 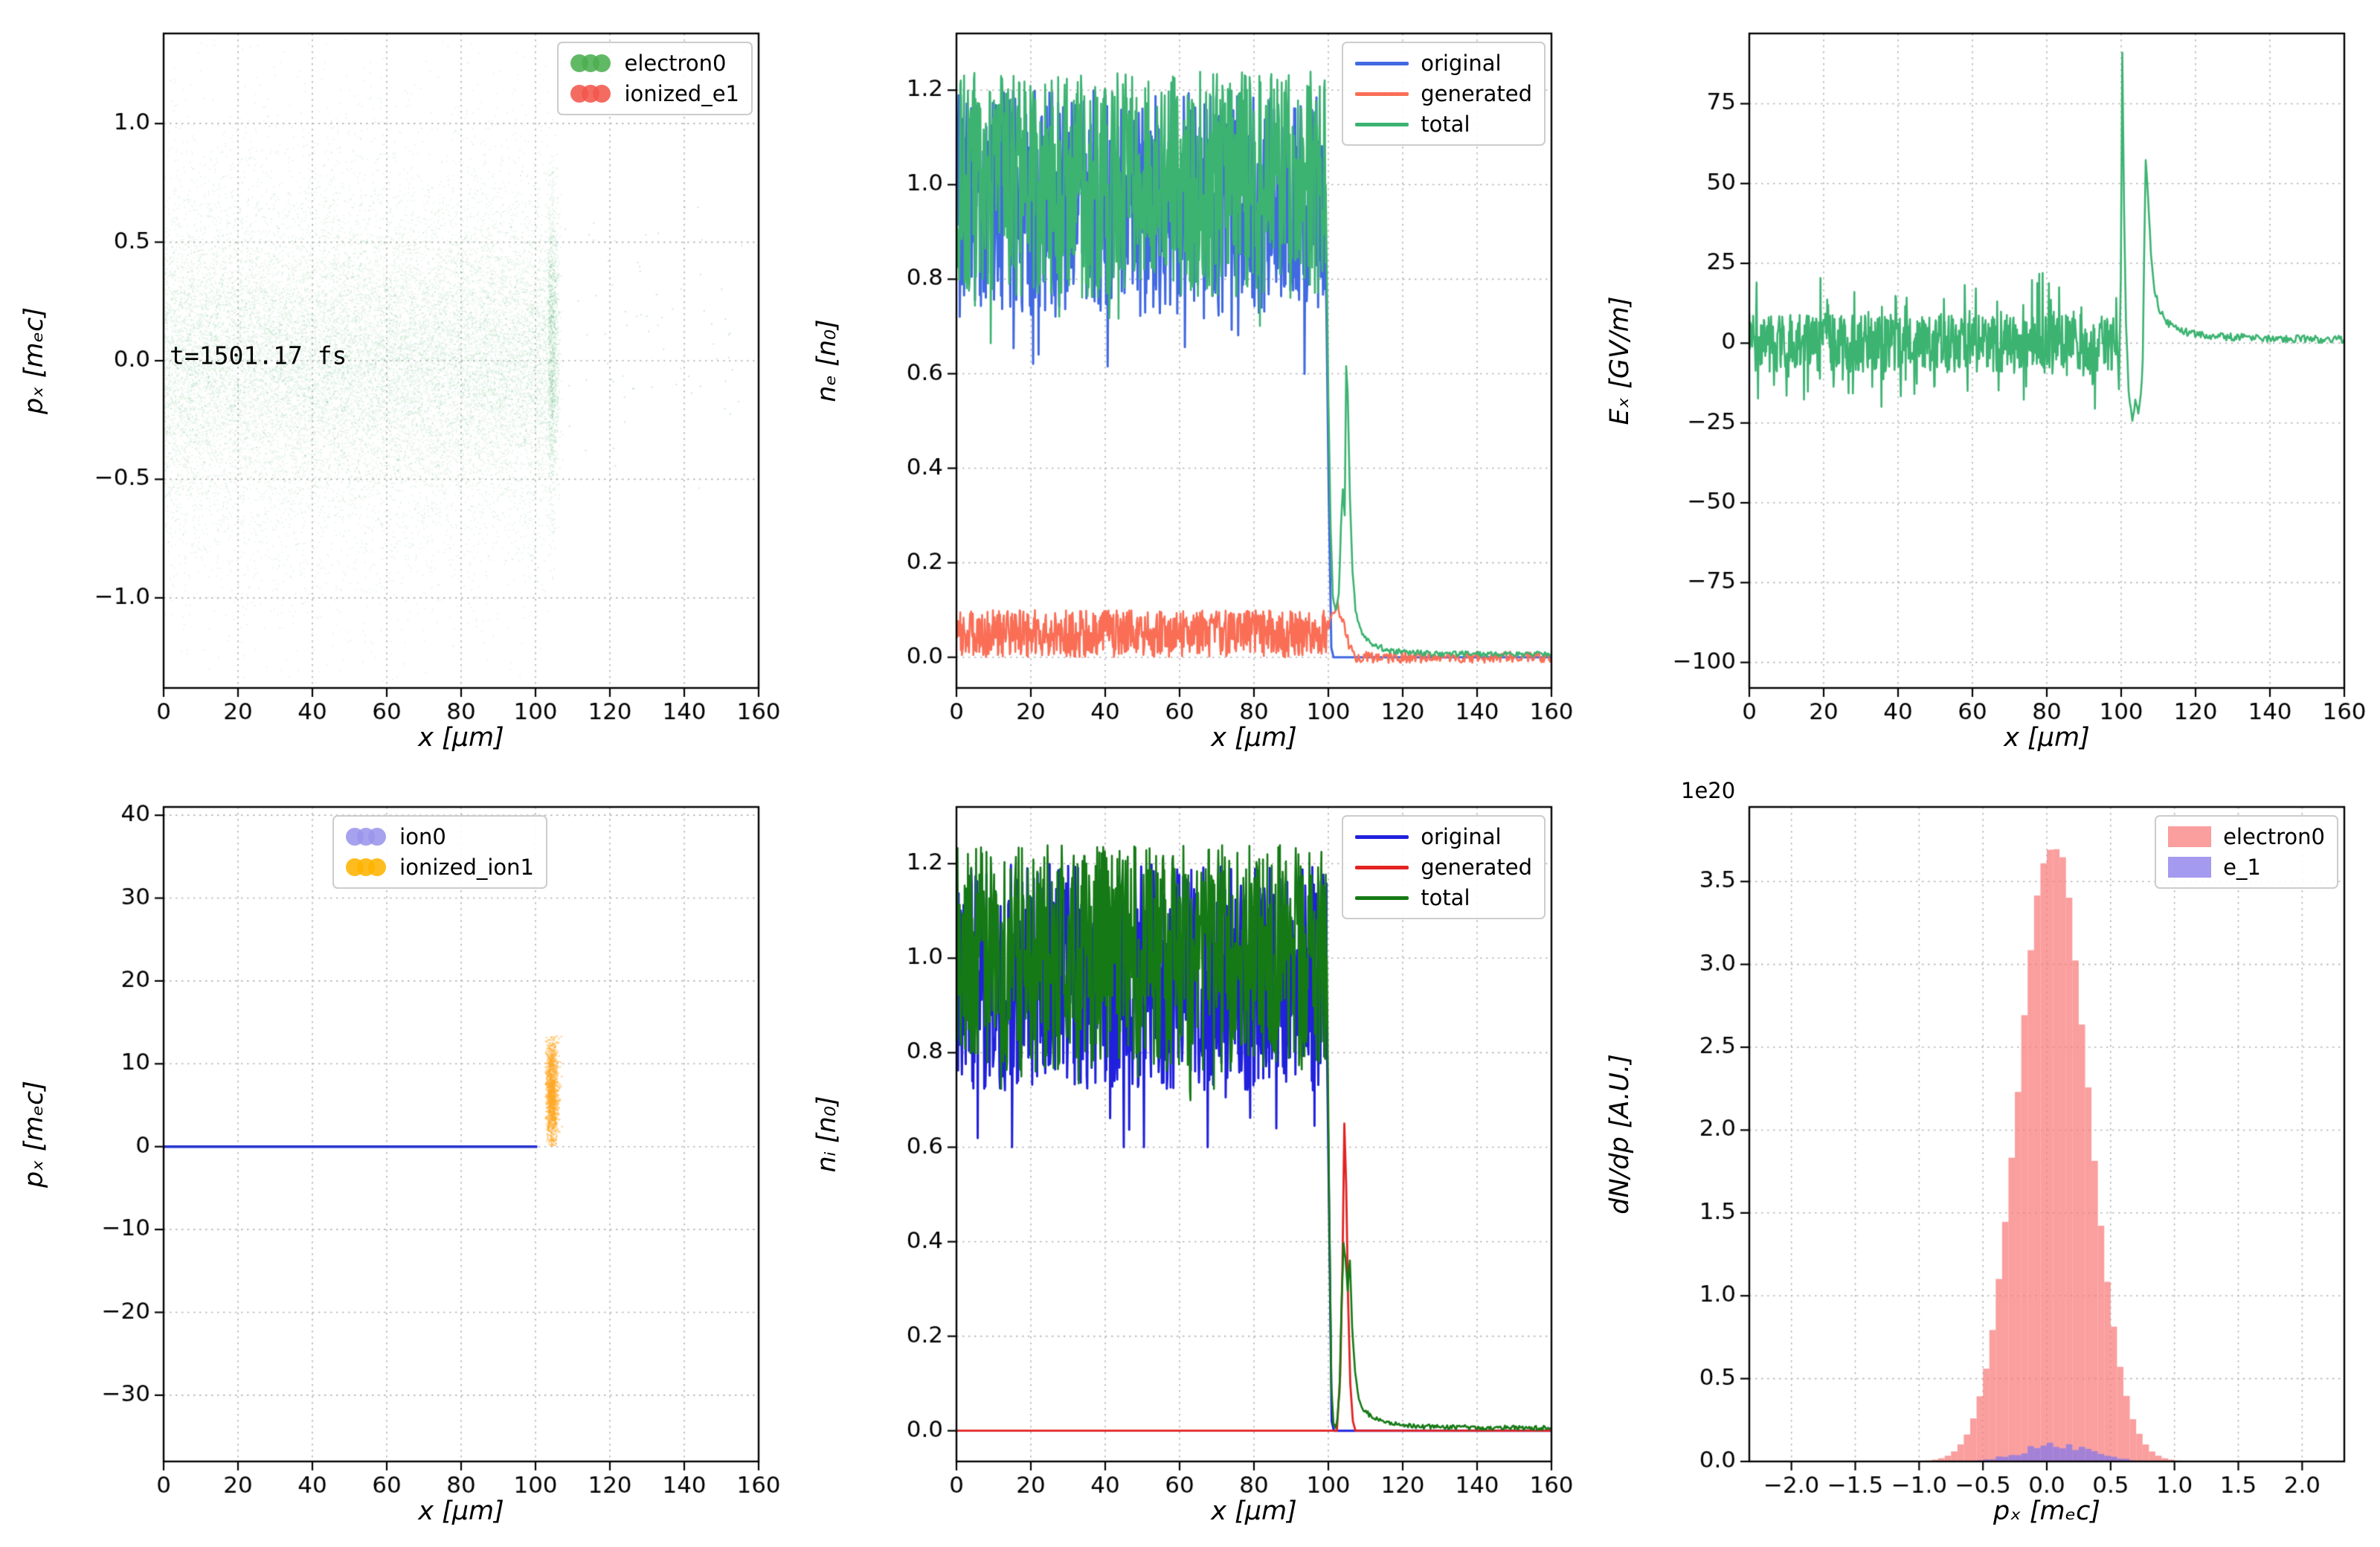 What do you see at coordinates (439, 852) in the screenshot?
I see `legend: ion0 ionized_ion1` at bounding box center [439, 852].